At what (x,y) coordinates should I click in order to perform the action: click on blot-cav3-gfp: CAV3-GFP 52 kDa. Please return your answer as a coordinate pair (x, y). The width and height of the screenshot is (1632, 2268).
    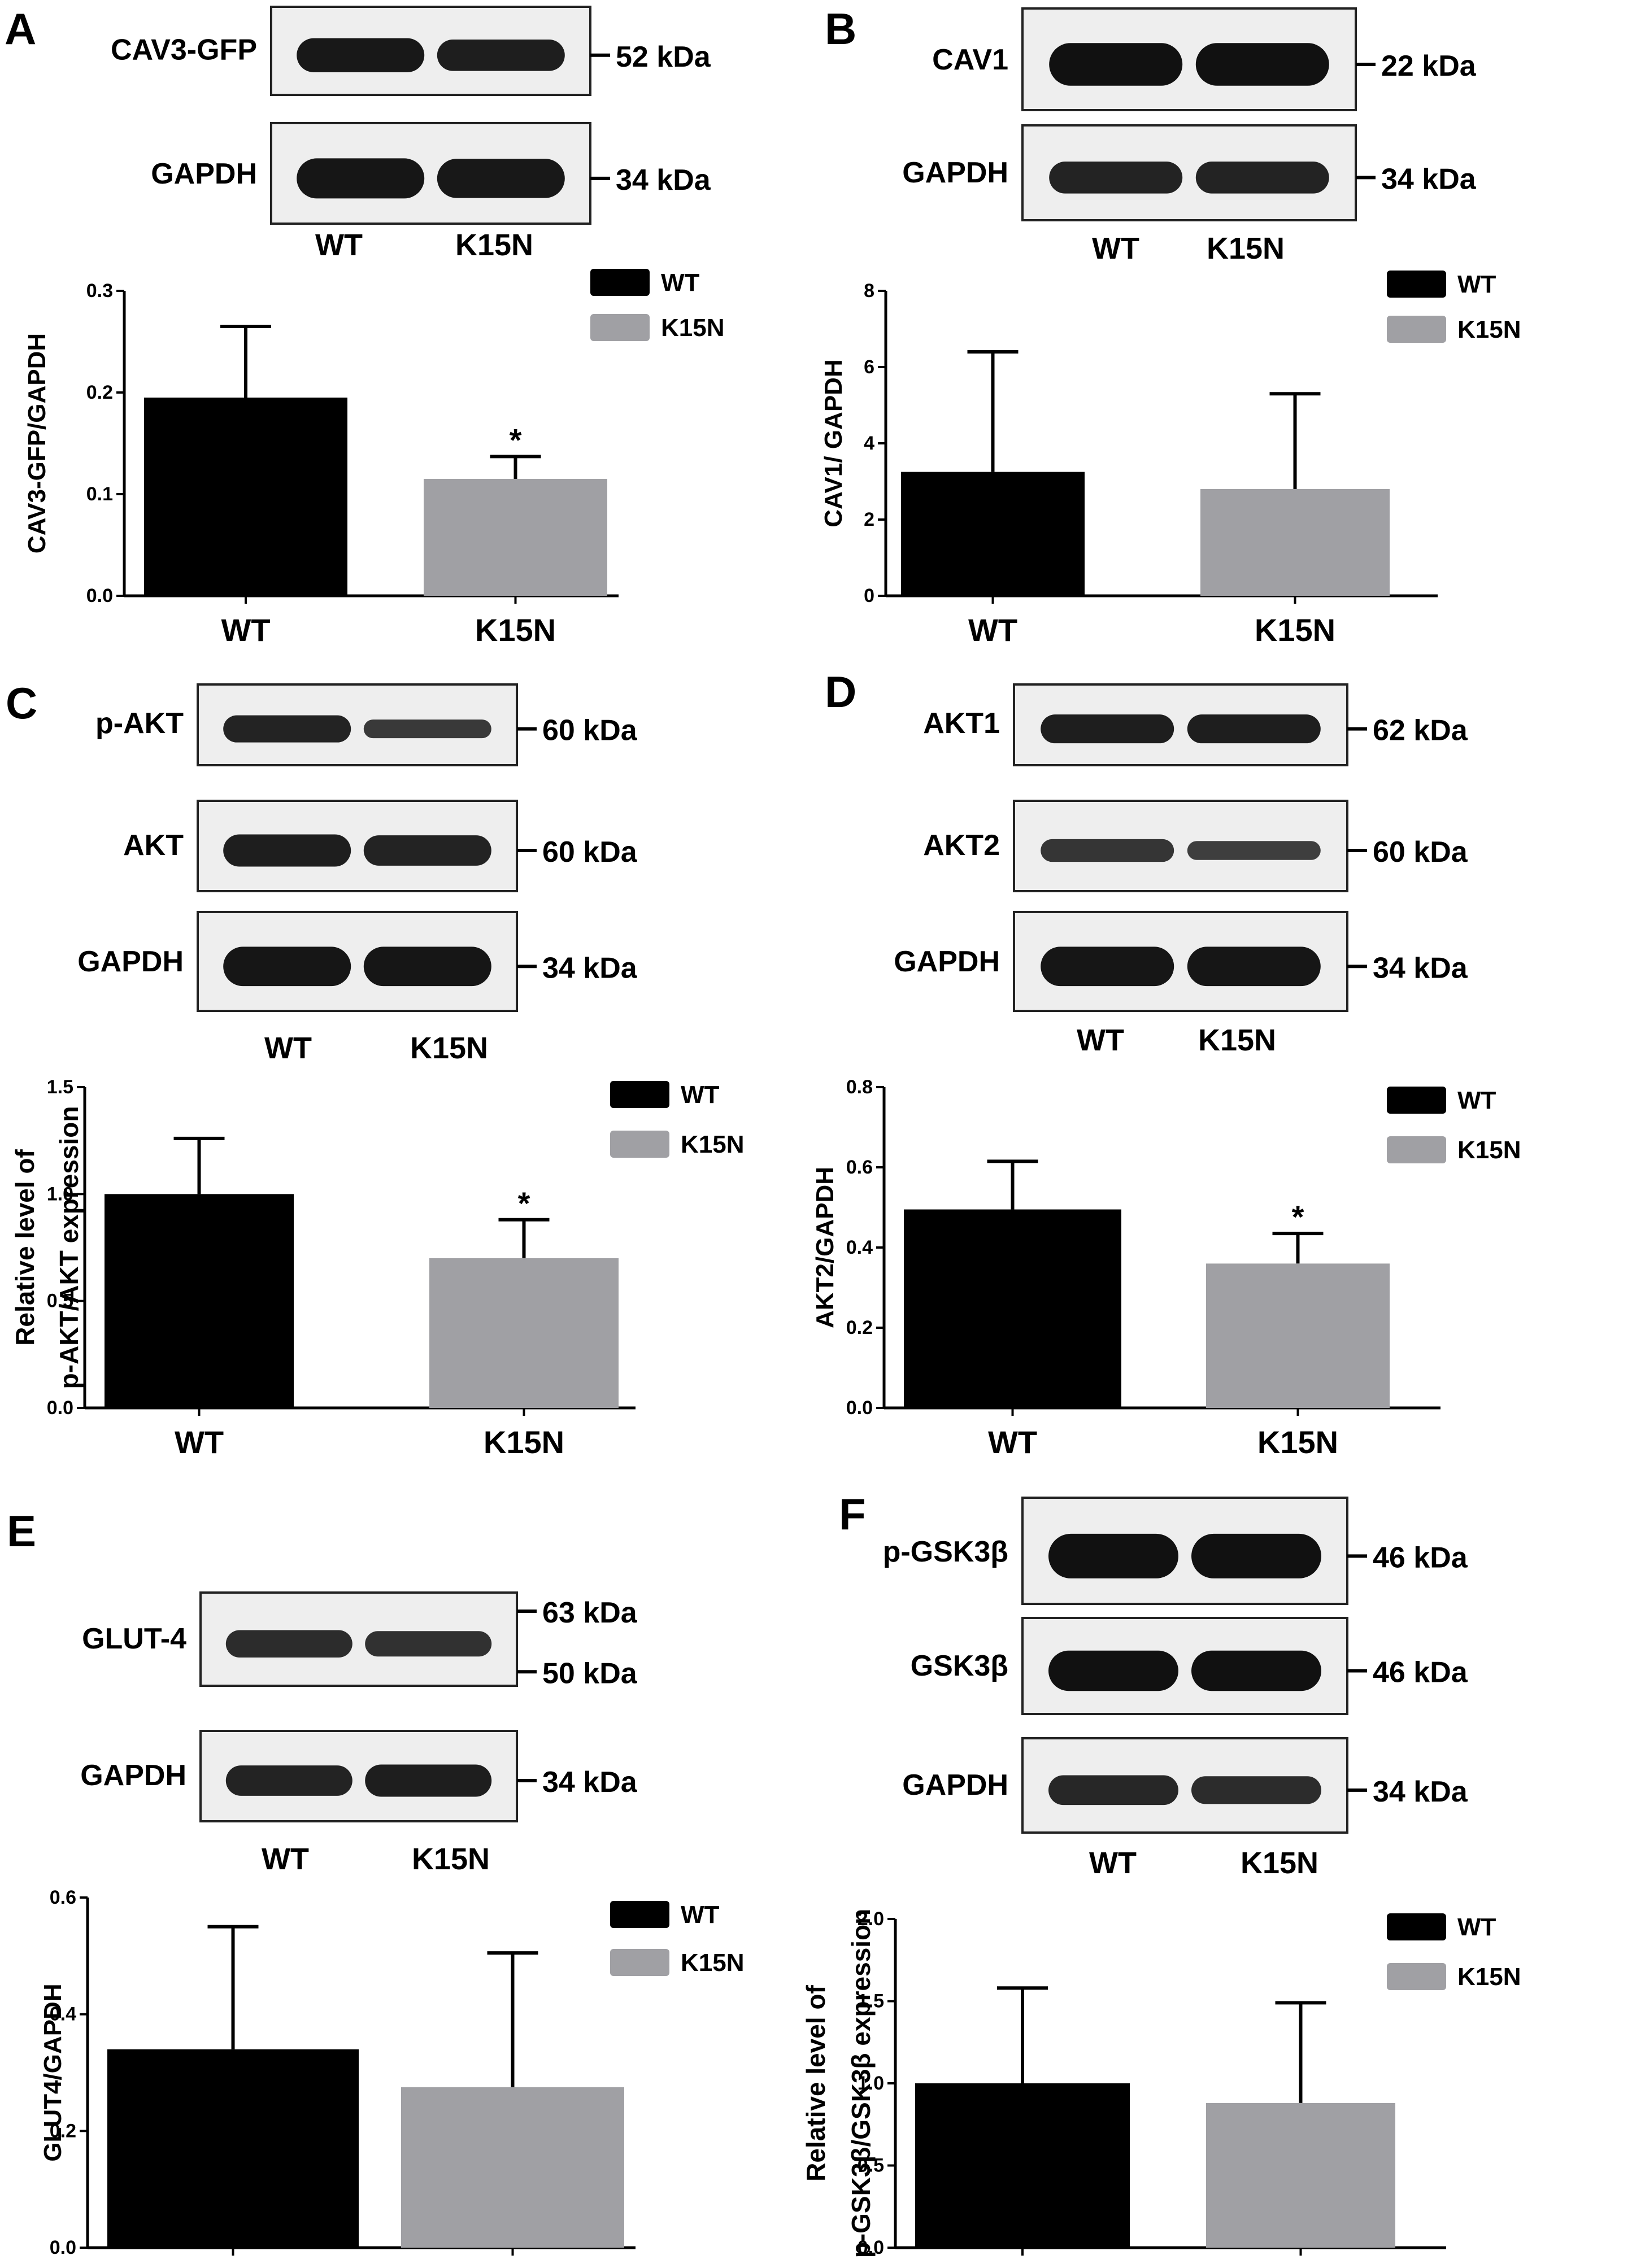
    Looking at the image, I should click on (411, 51).